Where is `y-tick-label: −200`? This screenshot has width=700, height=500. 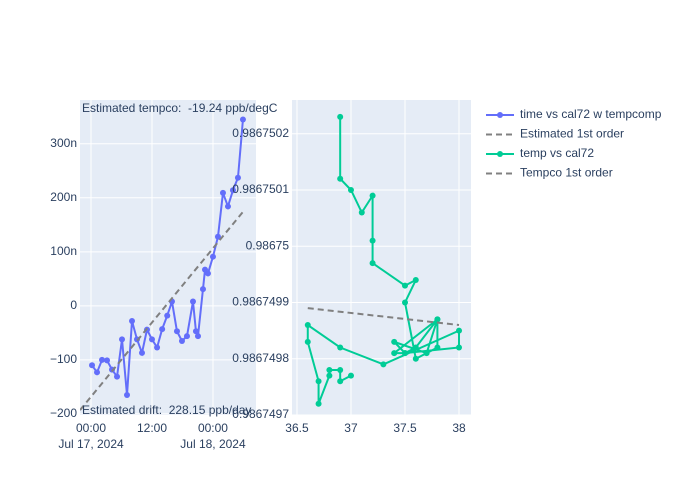 y-tick-label: −200 is located at coordinates (63, 413).